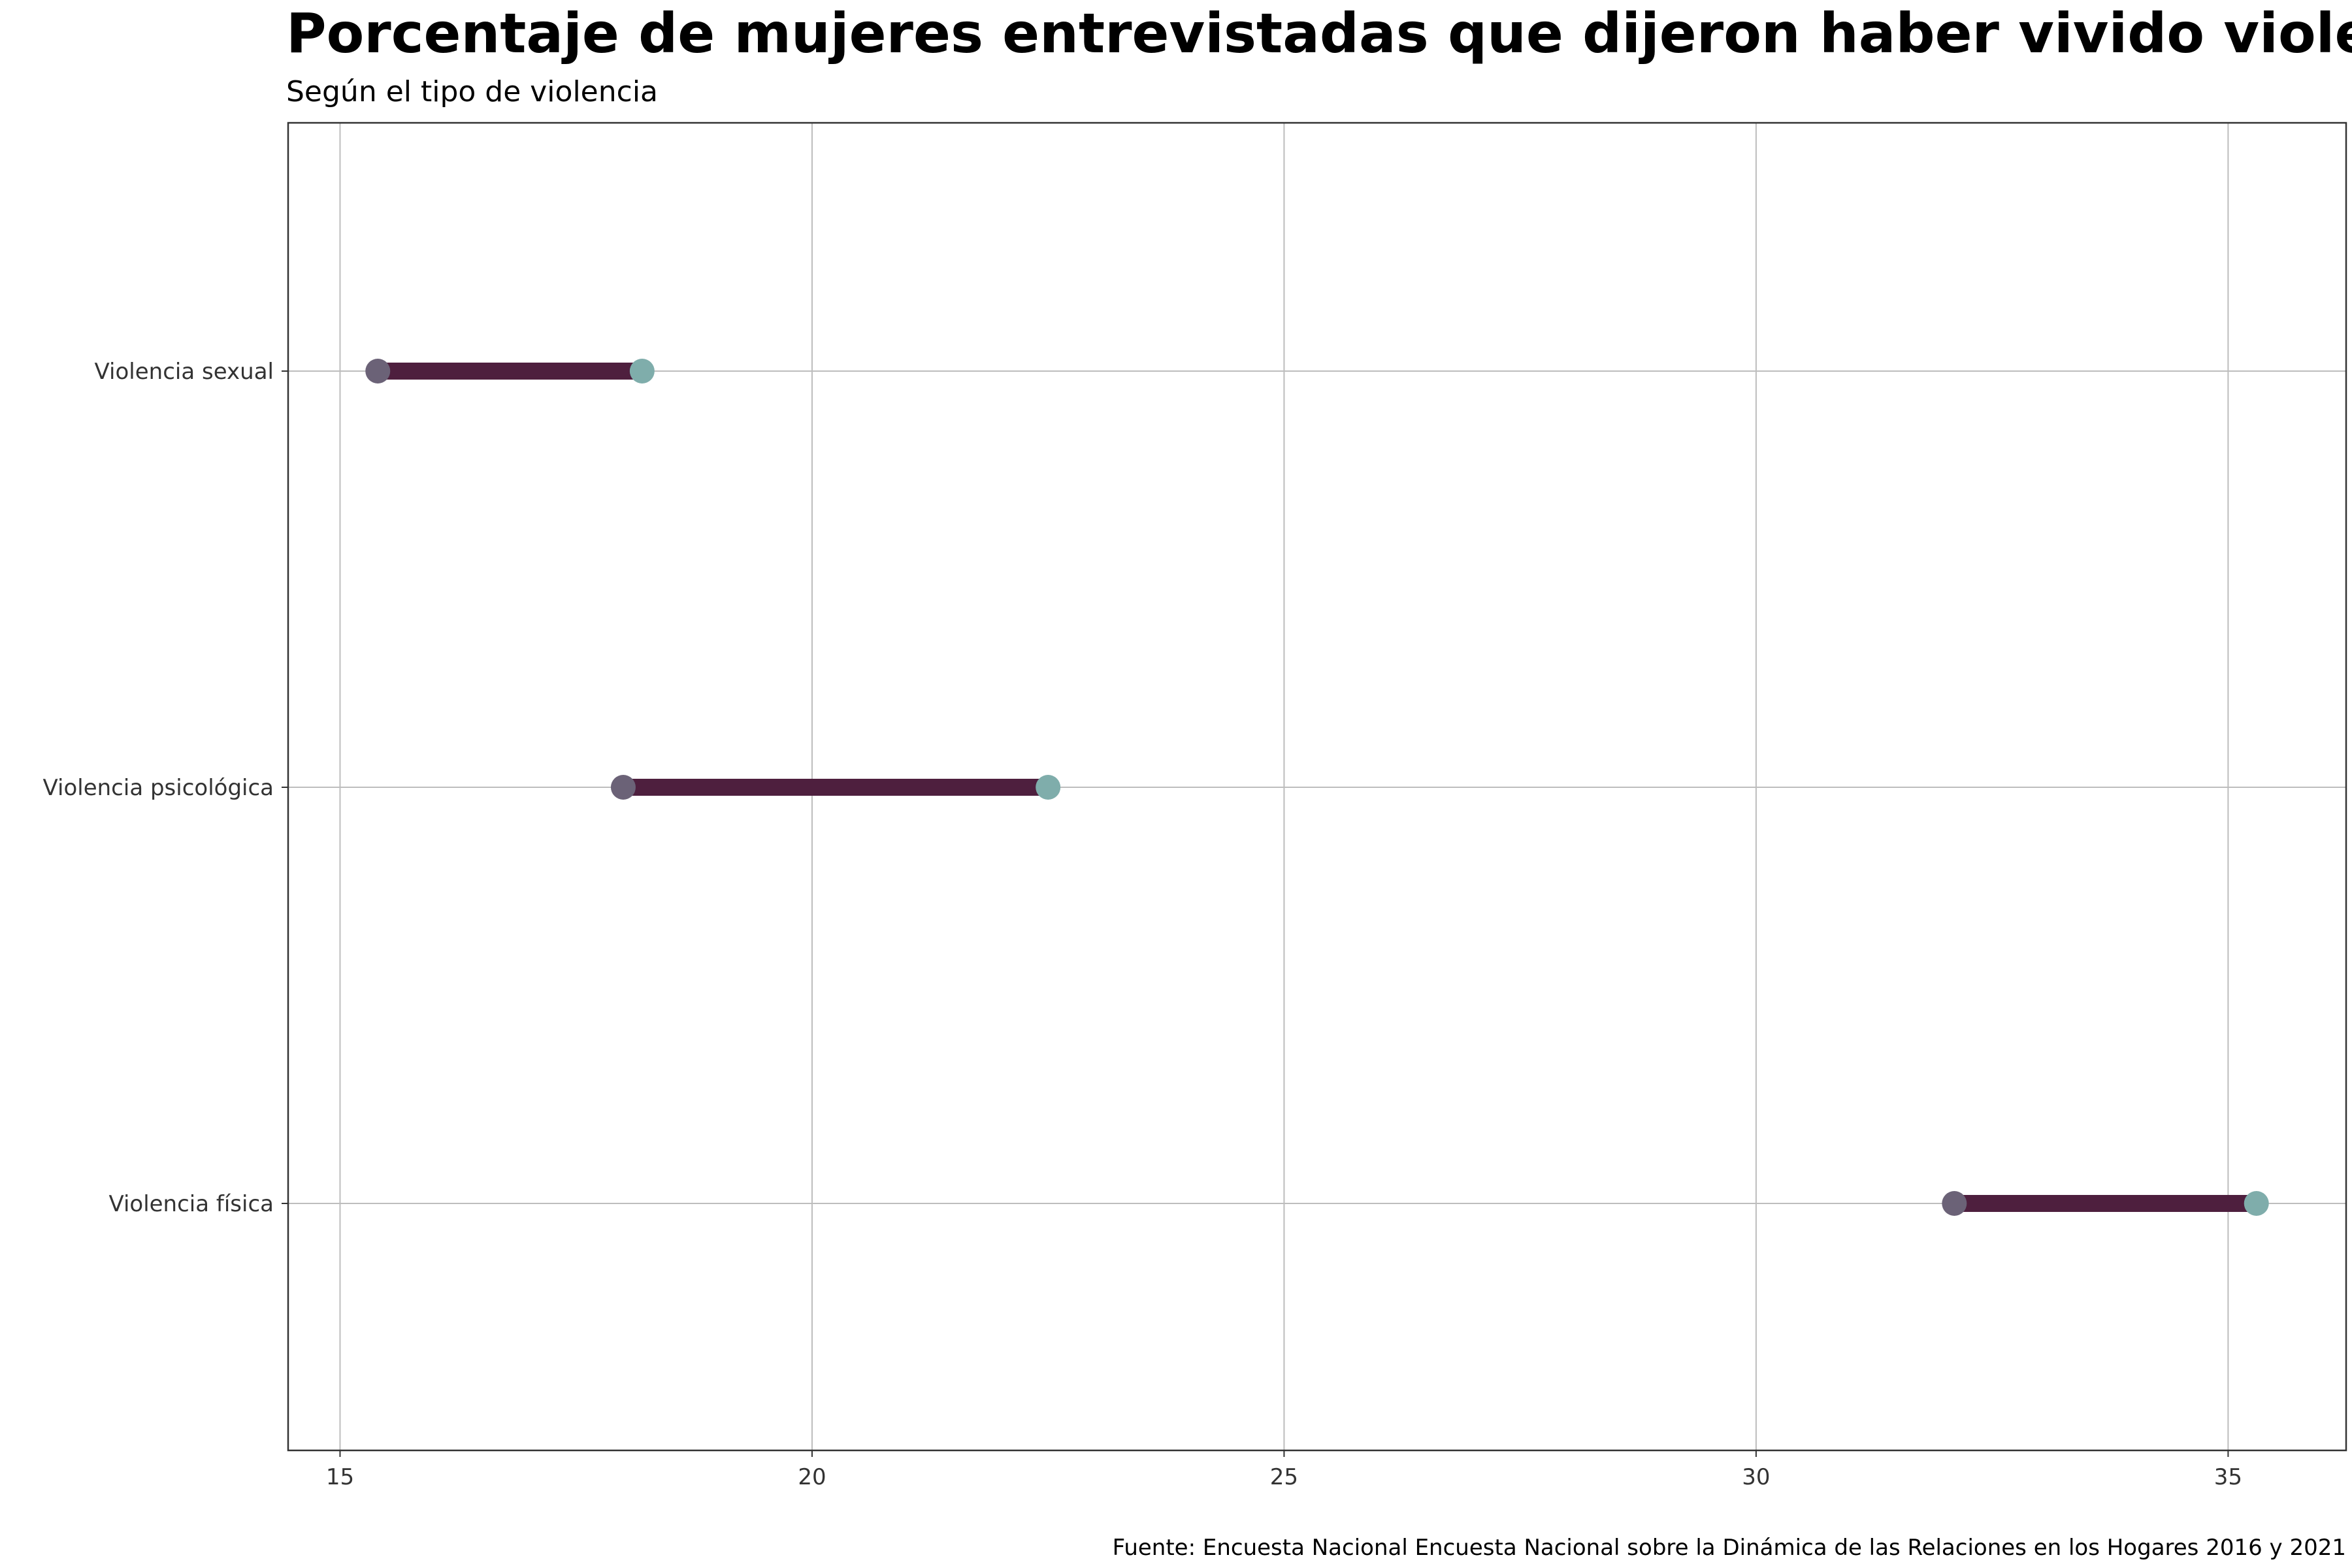 The height and width of the screenshot is (1568, 2352). Describe the element at coordinates (184, 372) in the screenshot. I see `y-tick-label: Violencia sexual` at that location.